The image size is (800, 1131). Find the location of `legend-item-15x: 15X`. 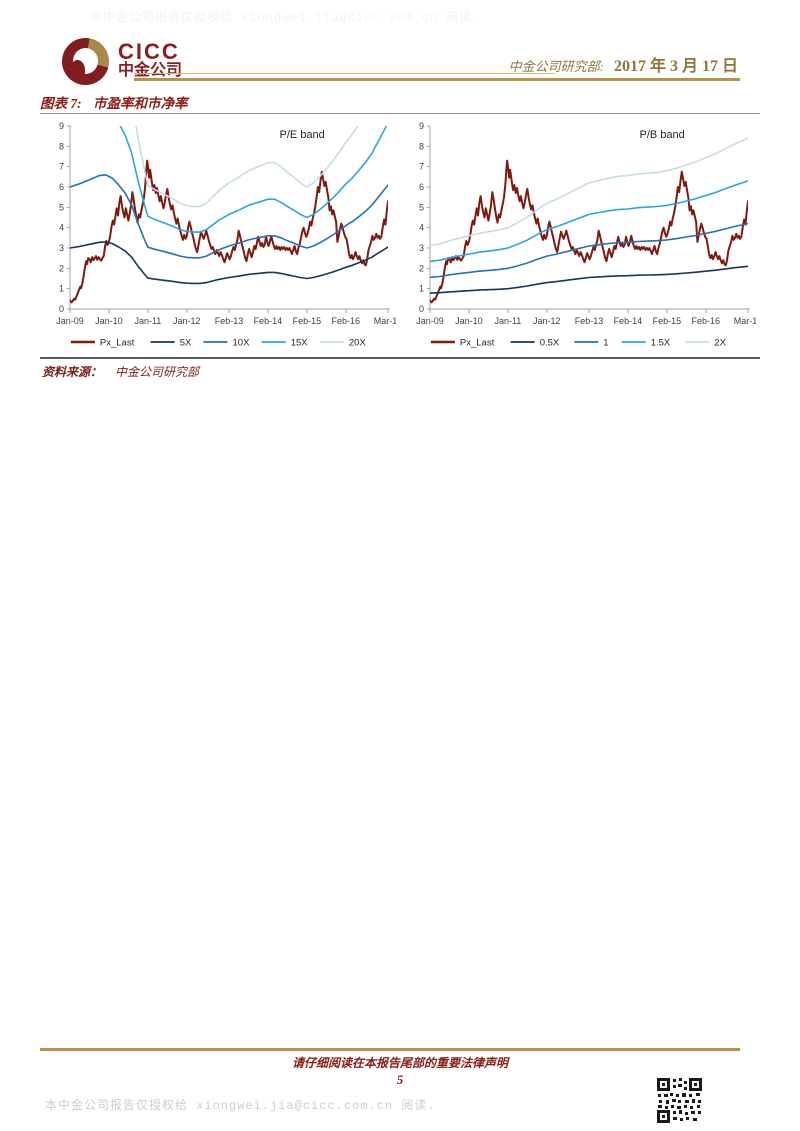

legend-item-15x: 15X is located at coordinates (285, 343).